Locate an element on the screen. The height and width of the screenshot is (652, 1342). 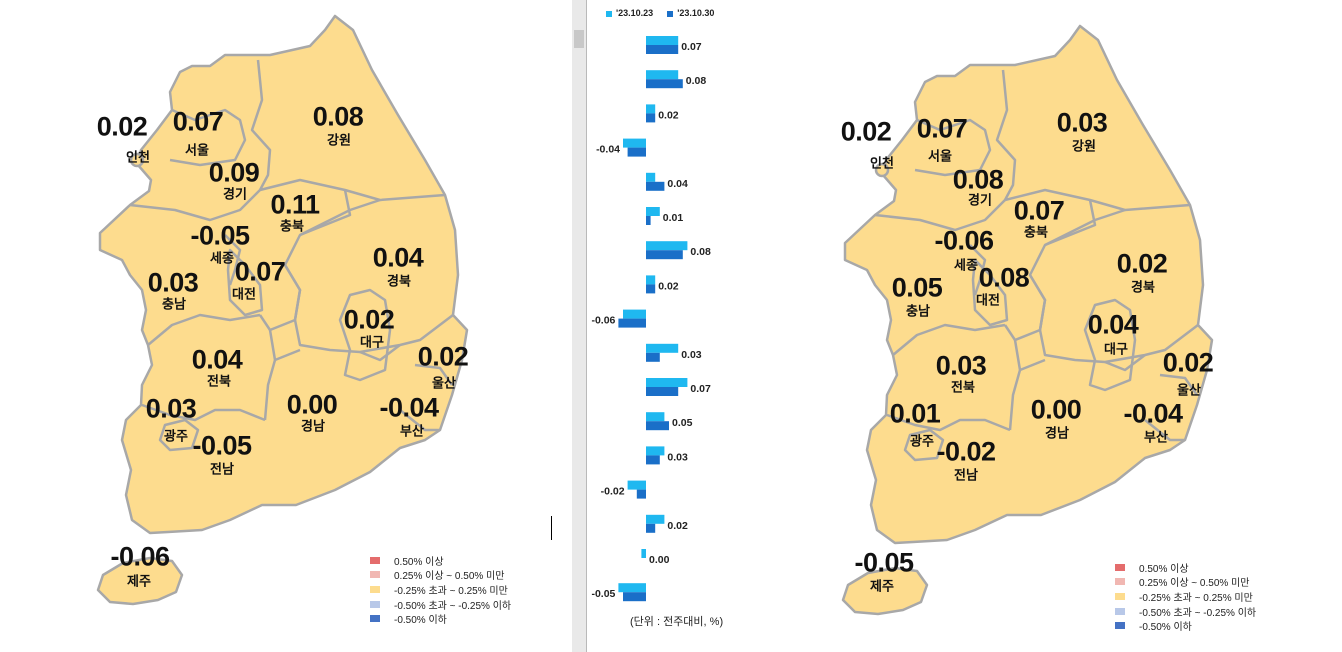
region-name: 경남 is located at coordinates (1057, 433).